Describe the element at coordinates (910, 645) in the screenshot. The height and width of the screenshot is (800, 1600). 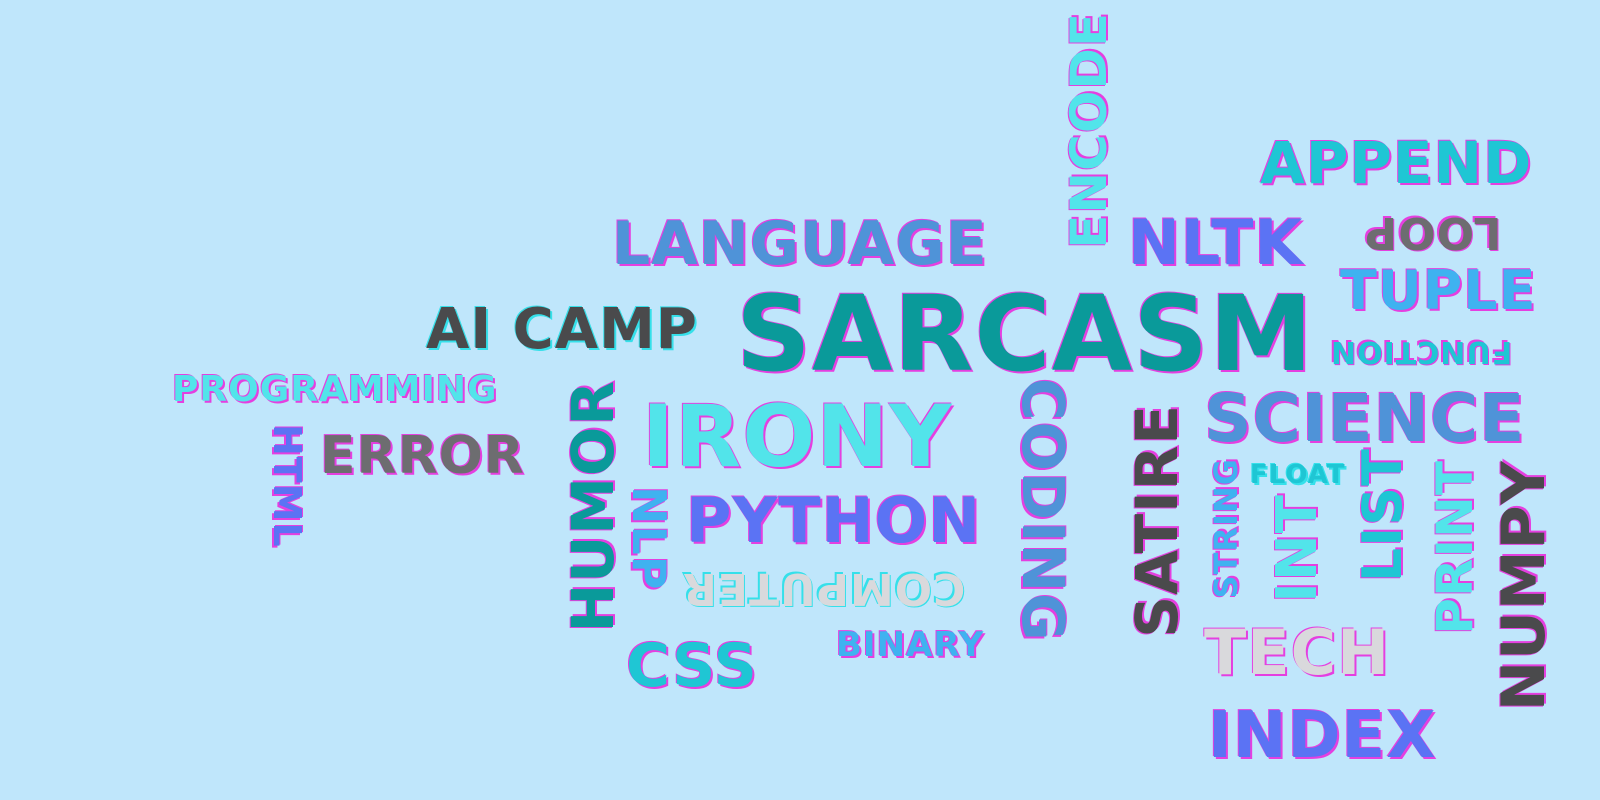
I see `word-binary: BINARY` at that location.